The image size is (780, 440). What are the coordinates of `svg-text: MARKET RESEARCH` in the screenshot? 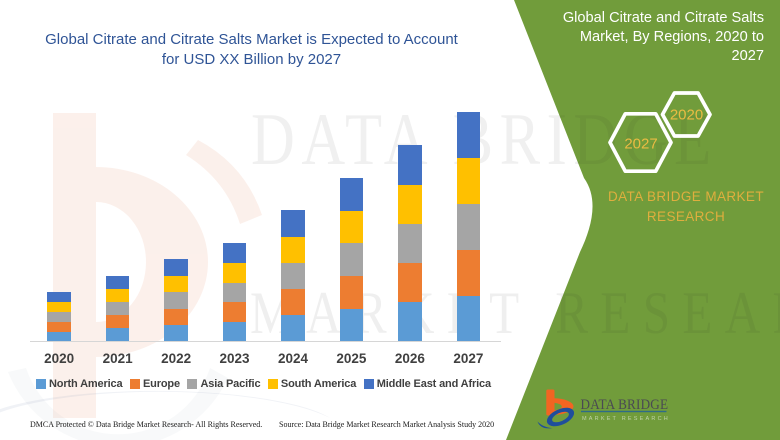 It's located at (626, 419).